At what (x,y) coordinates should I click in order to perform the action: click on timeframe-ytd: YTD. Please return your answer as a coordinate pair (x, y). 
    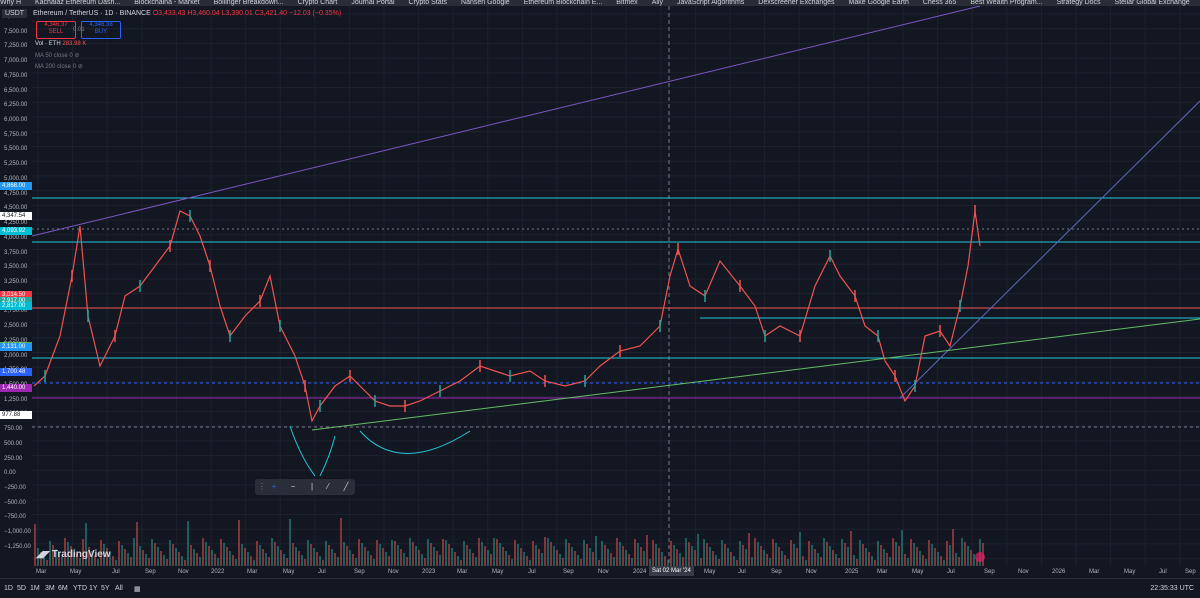
    Looking at the image, I should click on (80, 588).